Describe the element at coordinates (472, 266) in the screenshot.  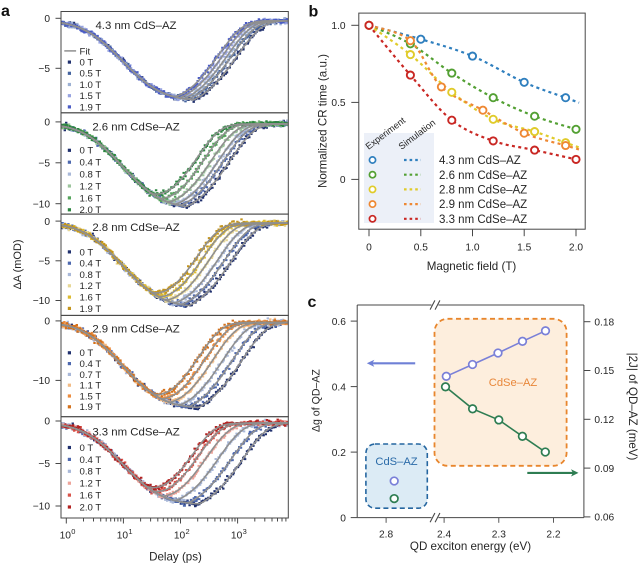
I see `svg-text: Magnetic field (T)` at that location.